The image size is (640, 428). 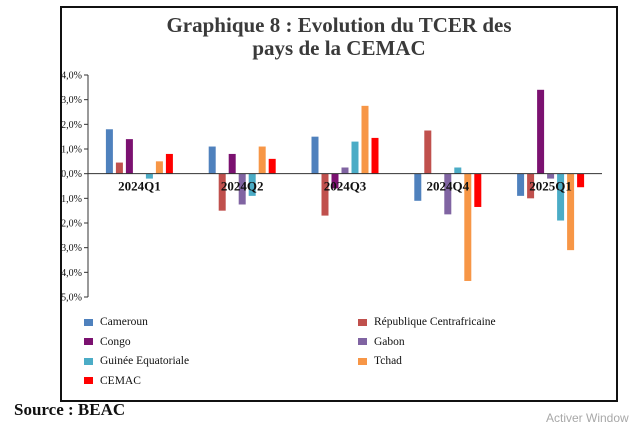 I want to click on bar-congo-2024q3, so click(x=335, y=181).